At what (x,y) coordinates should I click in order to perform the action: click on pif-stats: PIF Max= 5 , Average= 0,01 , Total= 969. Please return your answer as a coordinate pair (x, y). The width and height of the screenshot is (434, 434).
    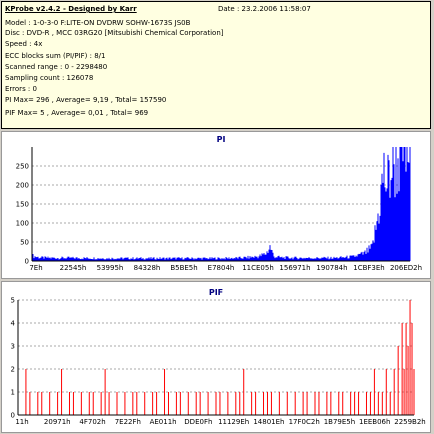
    Looking at the image, I should click on (77, 113).